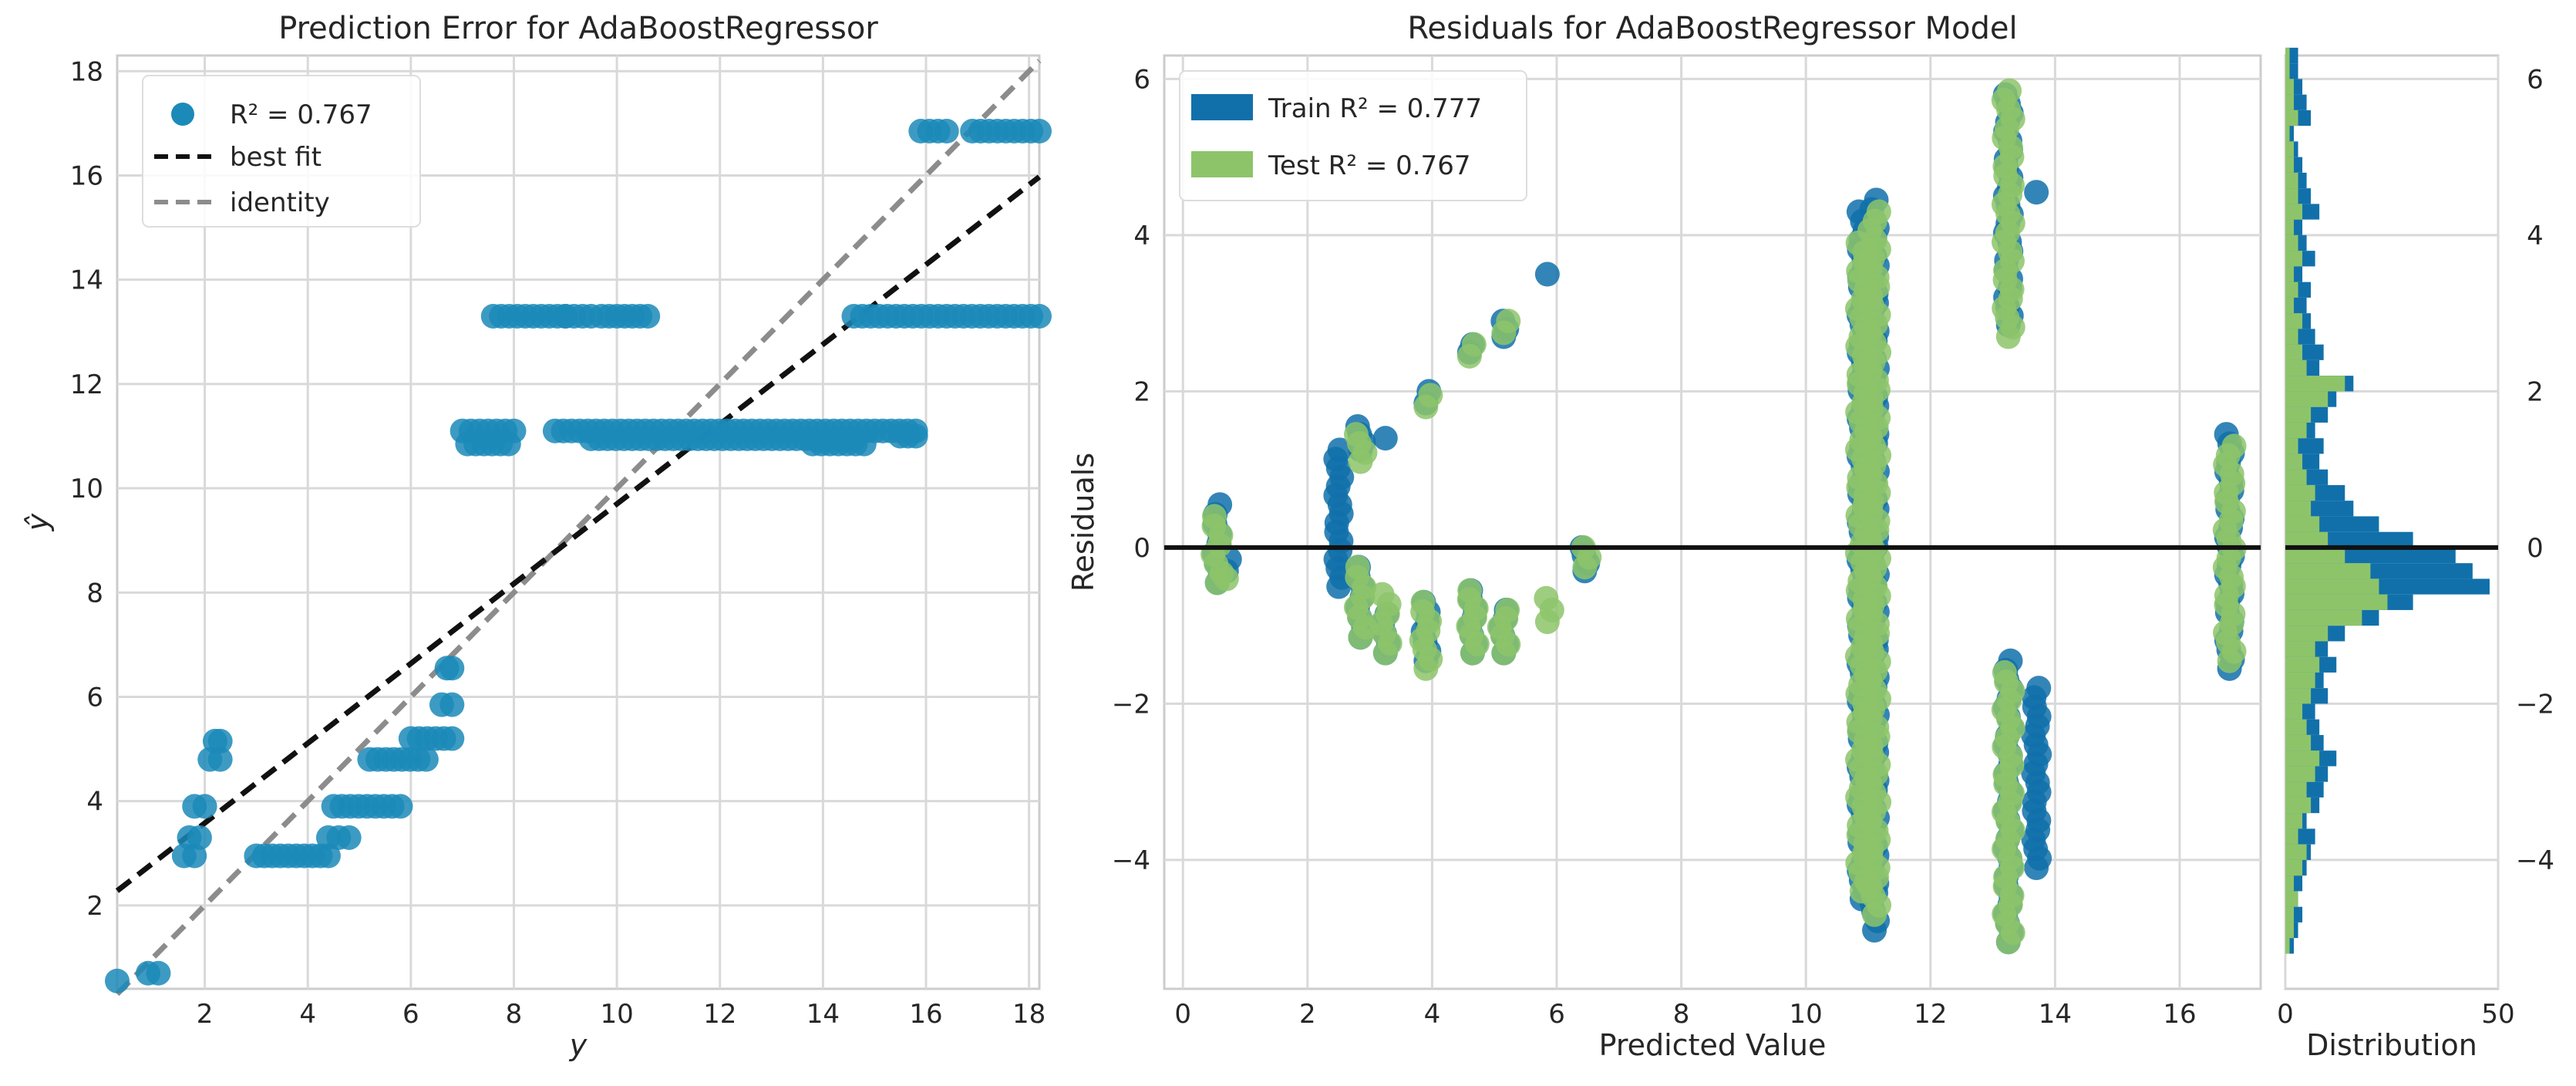 This screenshot has width=2576, height=1086. Describe the element at coordinates (2392, 1045) in the screenshot. I see `distribution-xlabel: Distribution` at that location.